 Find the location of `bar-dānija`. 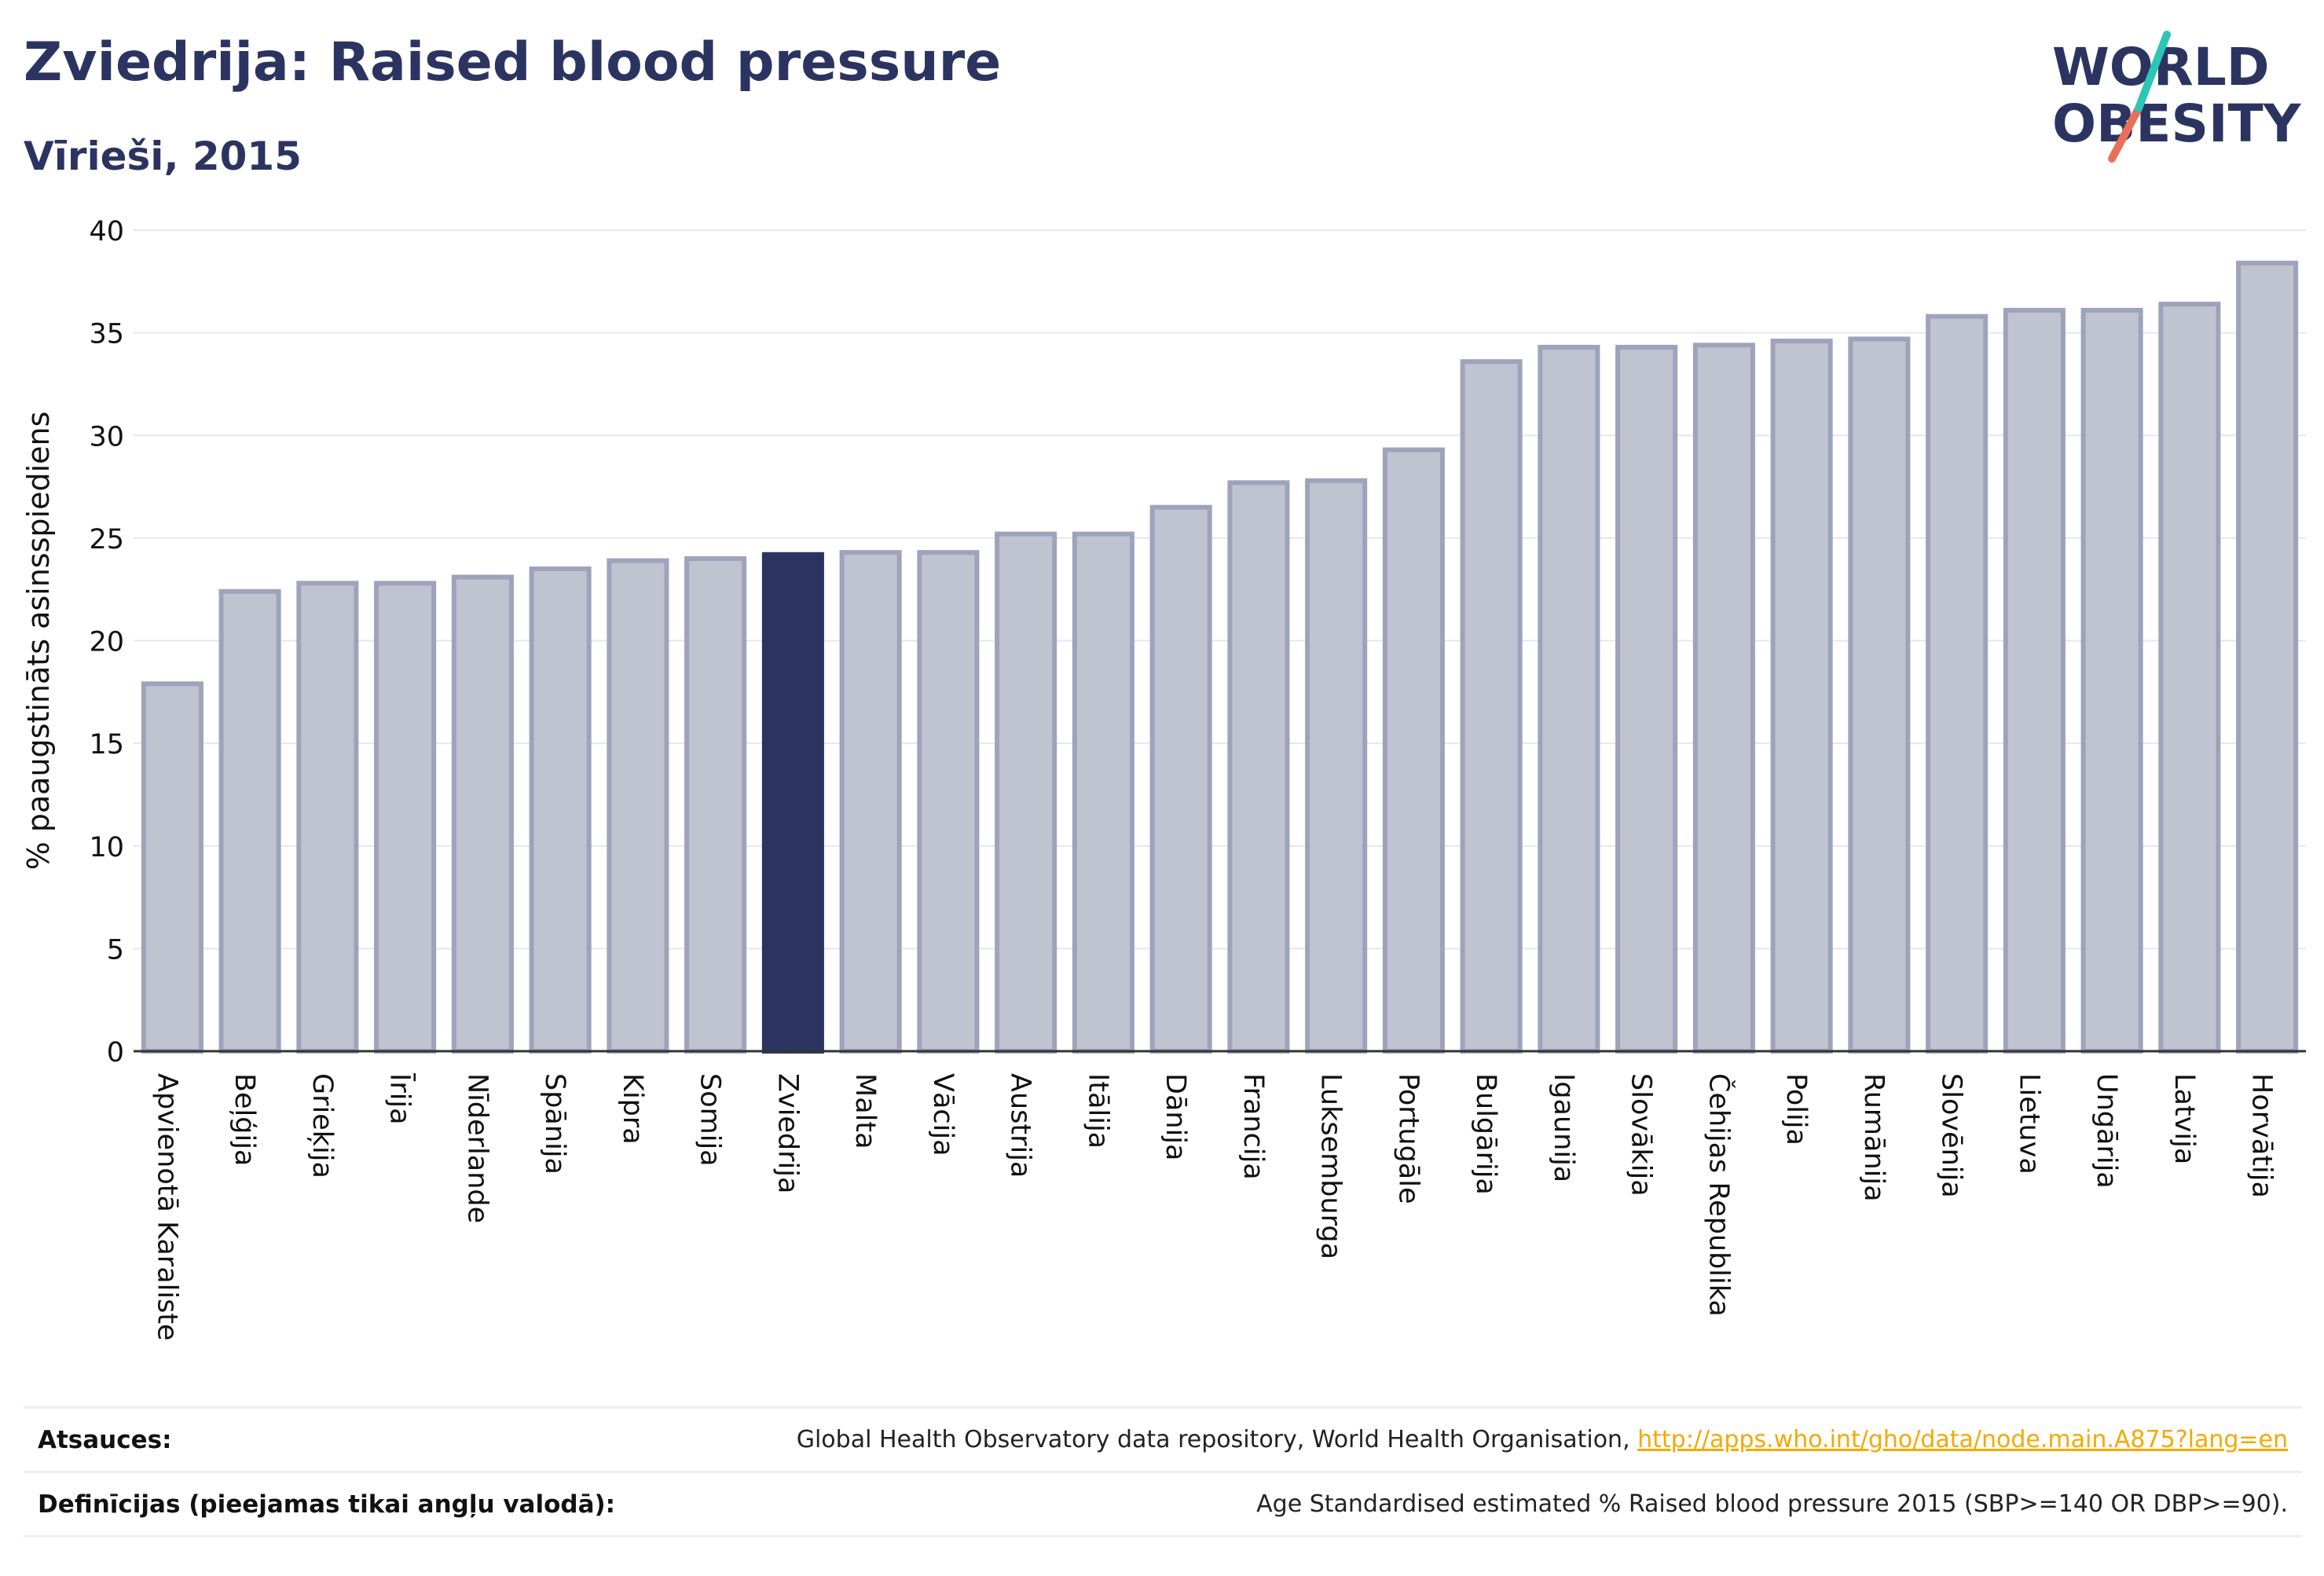

bar-dānija is located at coordinates (1180, 779).